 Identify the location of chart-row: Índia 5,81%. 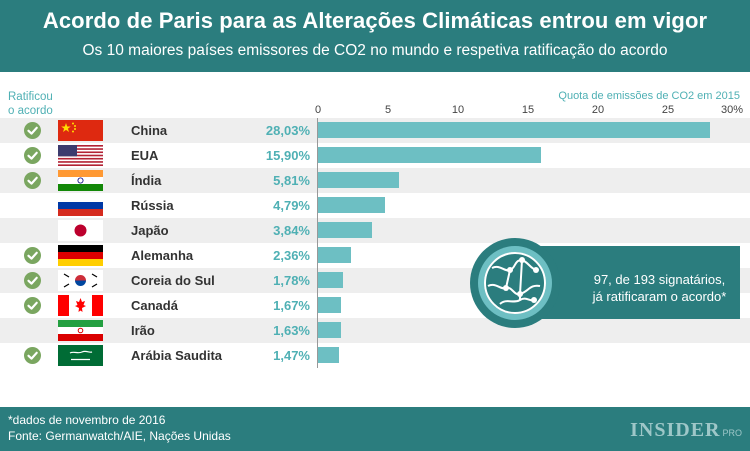
(375, 180).